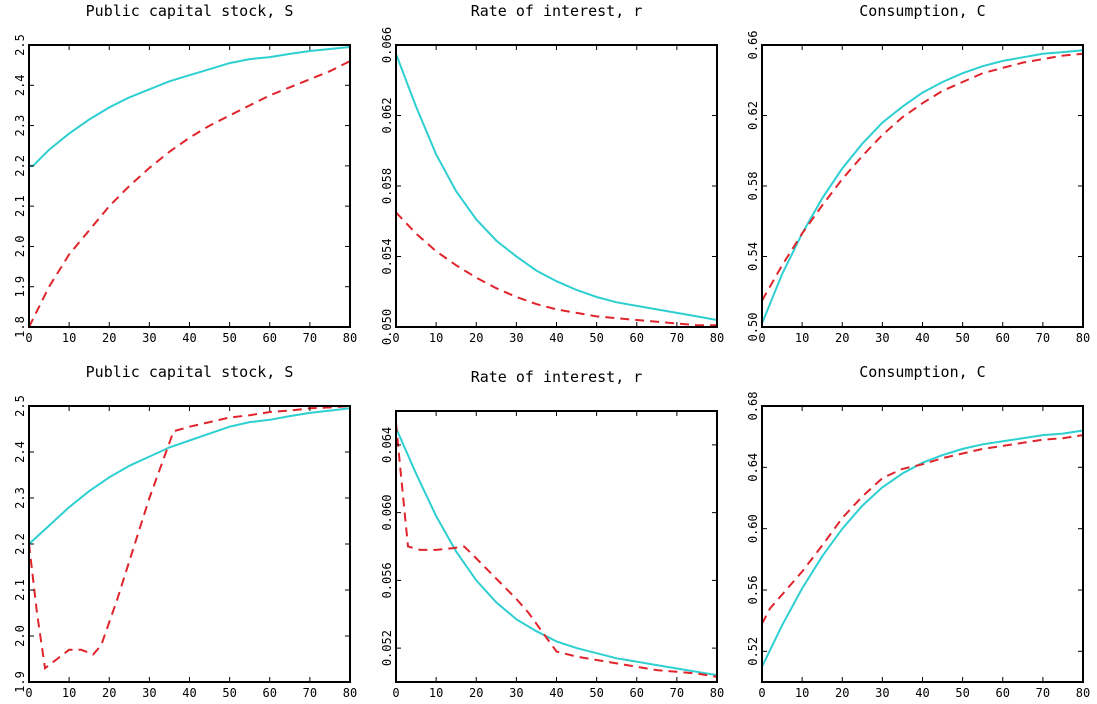 This screenshot has width=1097, height=704. I want to click on y-tick-label: 0.062, so click(387, 115).